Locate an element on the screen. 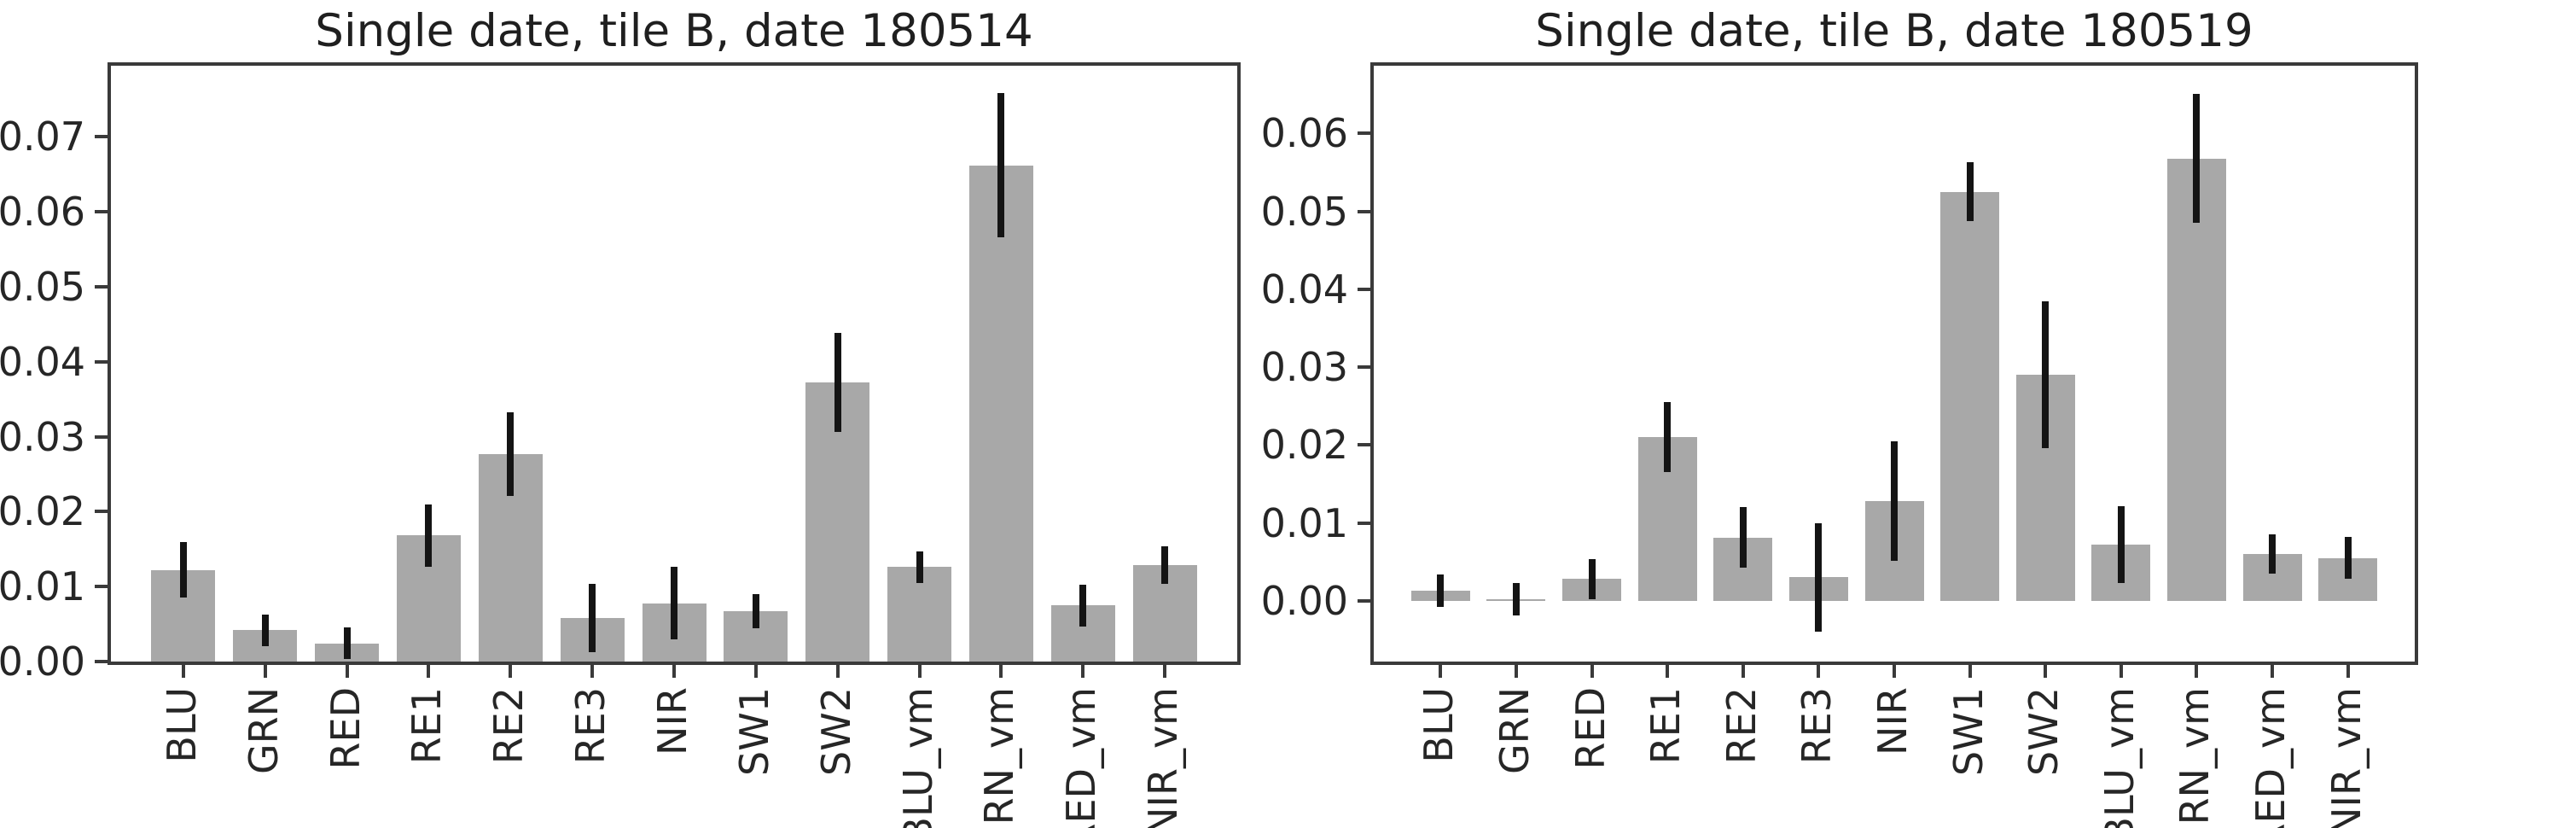 Image resolution: width=2576 pixels, height=828 pixels. x-axis-tick-label: RE3 is located at coordinates (590, 726).